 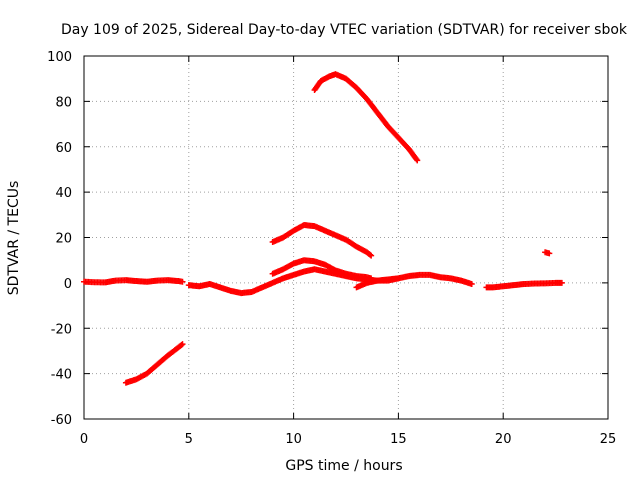 What do you see at coordinates (343, 466) in the screenshot?
I see `x-axis-label: GPS time / hours` at bounding box center [343, 466].